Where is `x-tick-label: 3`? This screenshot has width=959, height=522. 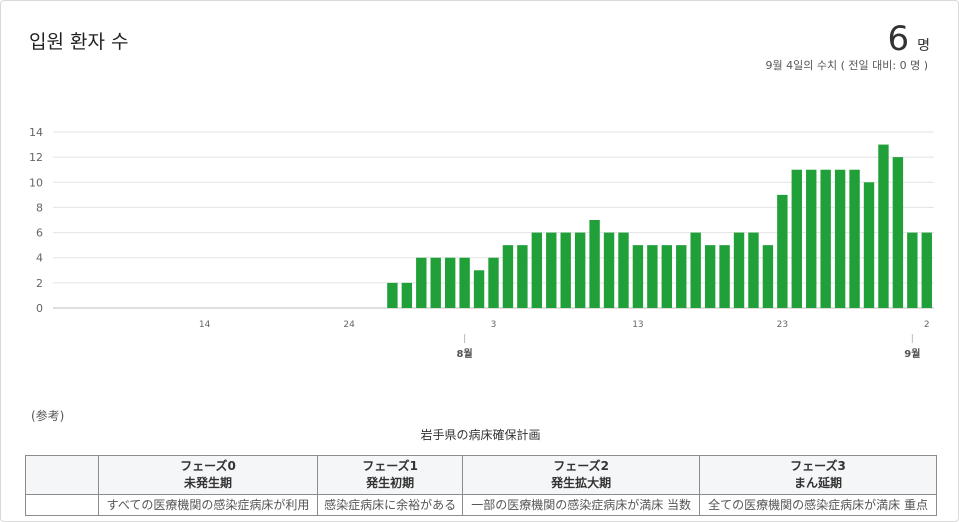 x-tick-label: 3 is located at coordinates (494, 325).